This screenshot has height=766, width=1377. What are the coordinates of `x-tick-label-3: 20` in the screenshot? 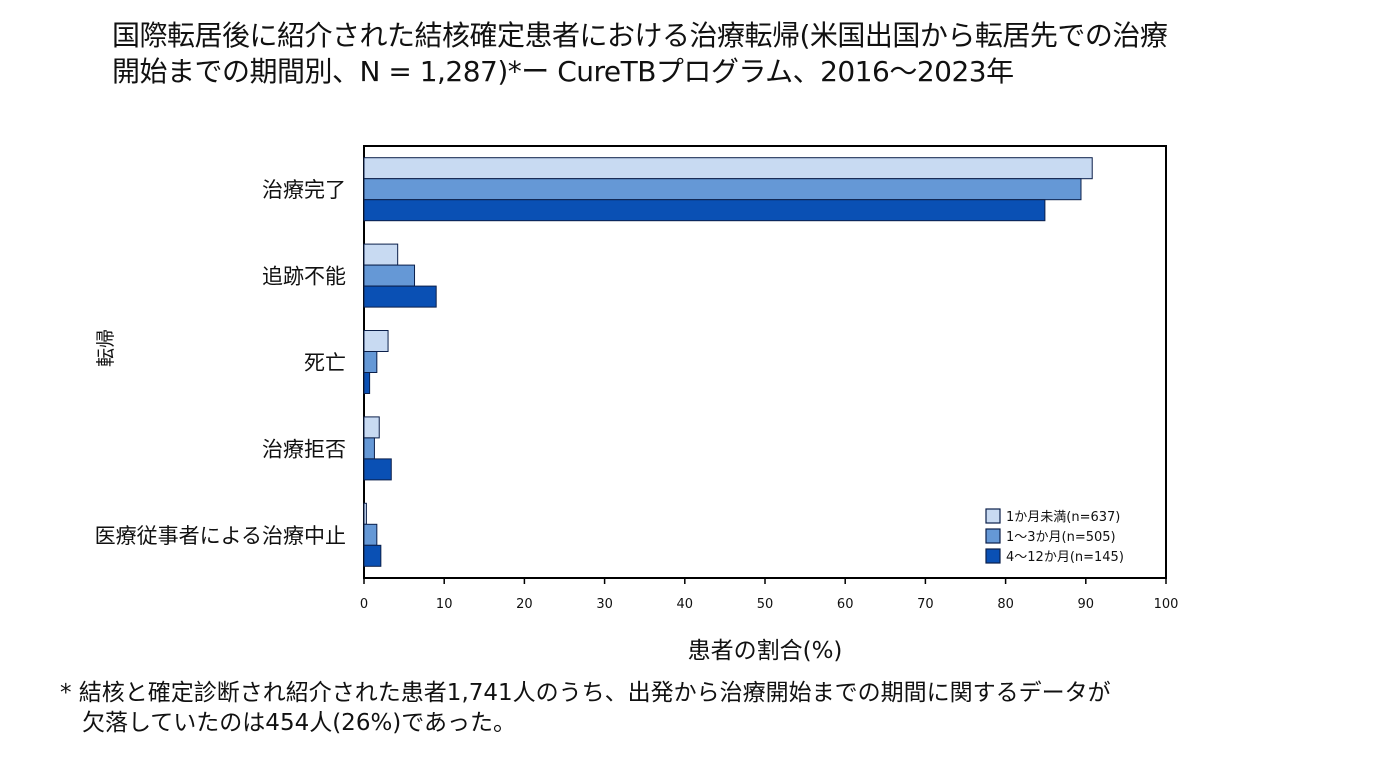 It's located at (524, 604).